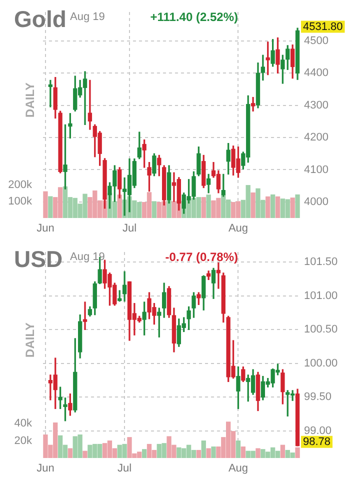 Image resolution: width=348 pixels, height=503 pixels. Describe the element at coordinates (316, 73) in the screenshot. I see `y-tick-label: 4400` at that location.